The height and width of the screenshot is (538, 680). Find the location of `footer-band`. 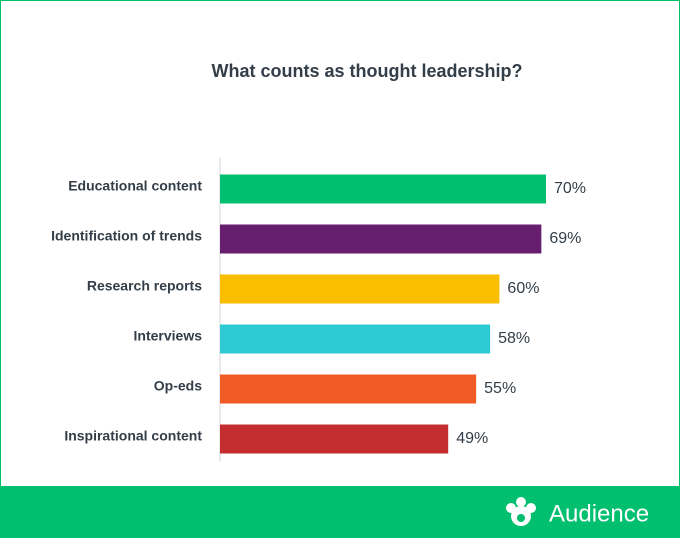

footer-band is located at coordinates (340, 512).